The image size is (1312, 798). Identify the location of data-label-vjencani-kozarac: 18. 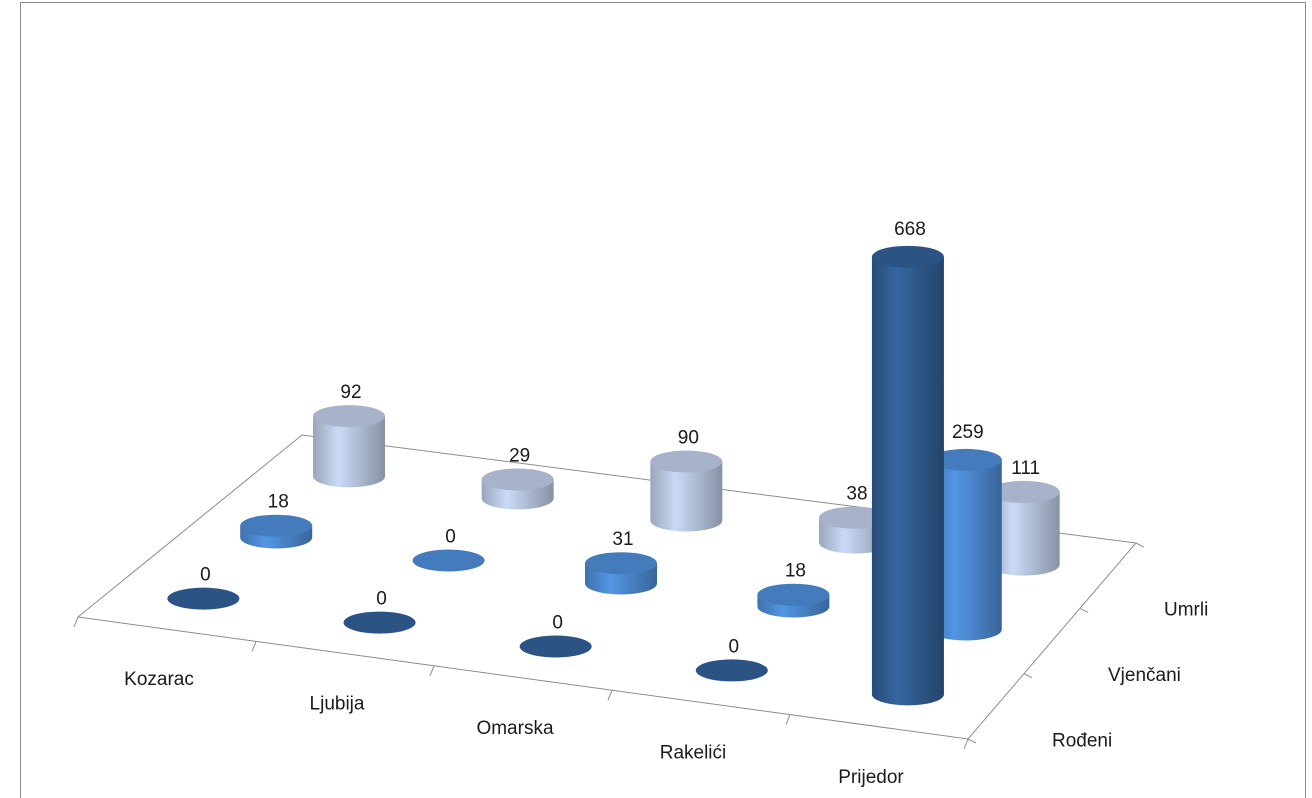
(278, 502).